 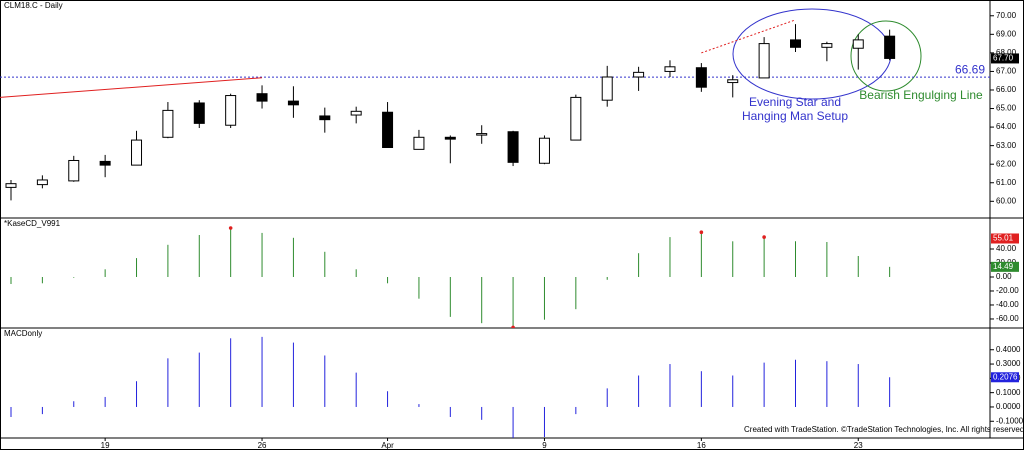 I want to click on x-tick-label: 16, so click(x=701, y=445).